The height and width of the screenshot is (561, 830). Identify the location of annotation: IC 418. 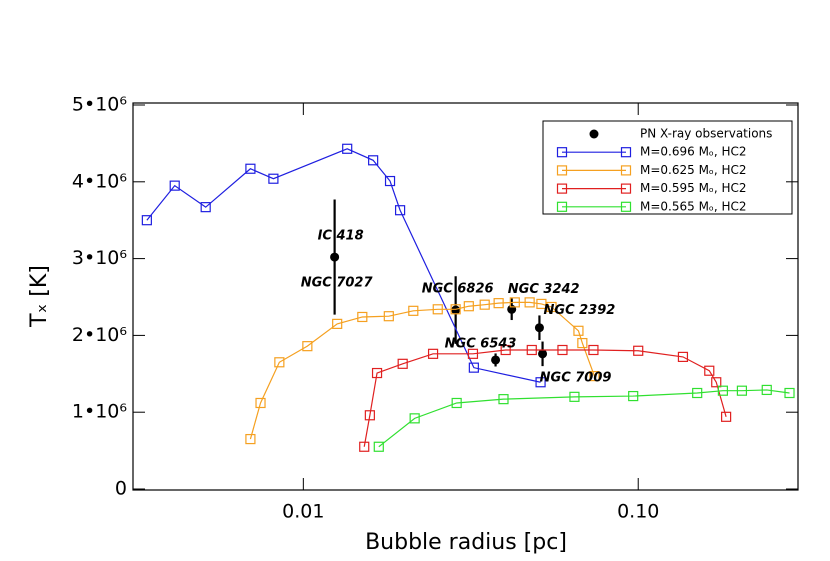
(341, 236).